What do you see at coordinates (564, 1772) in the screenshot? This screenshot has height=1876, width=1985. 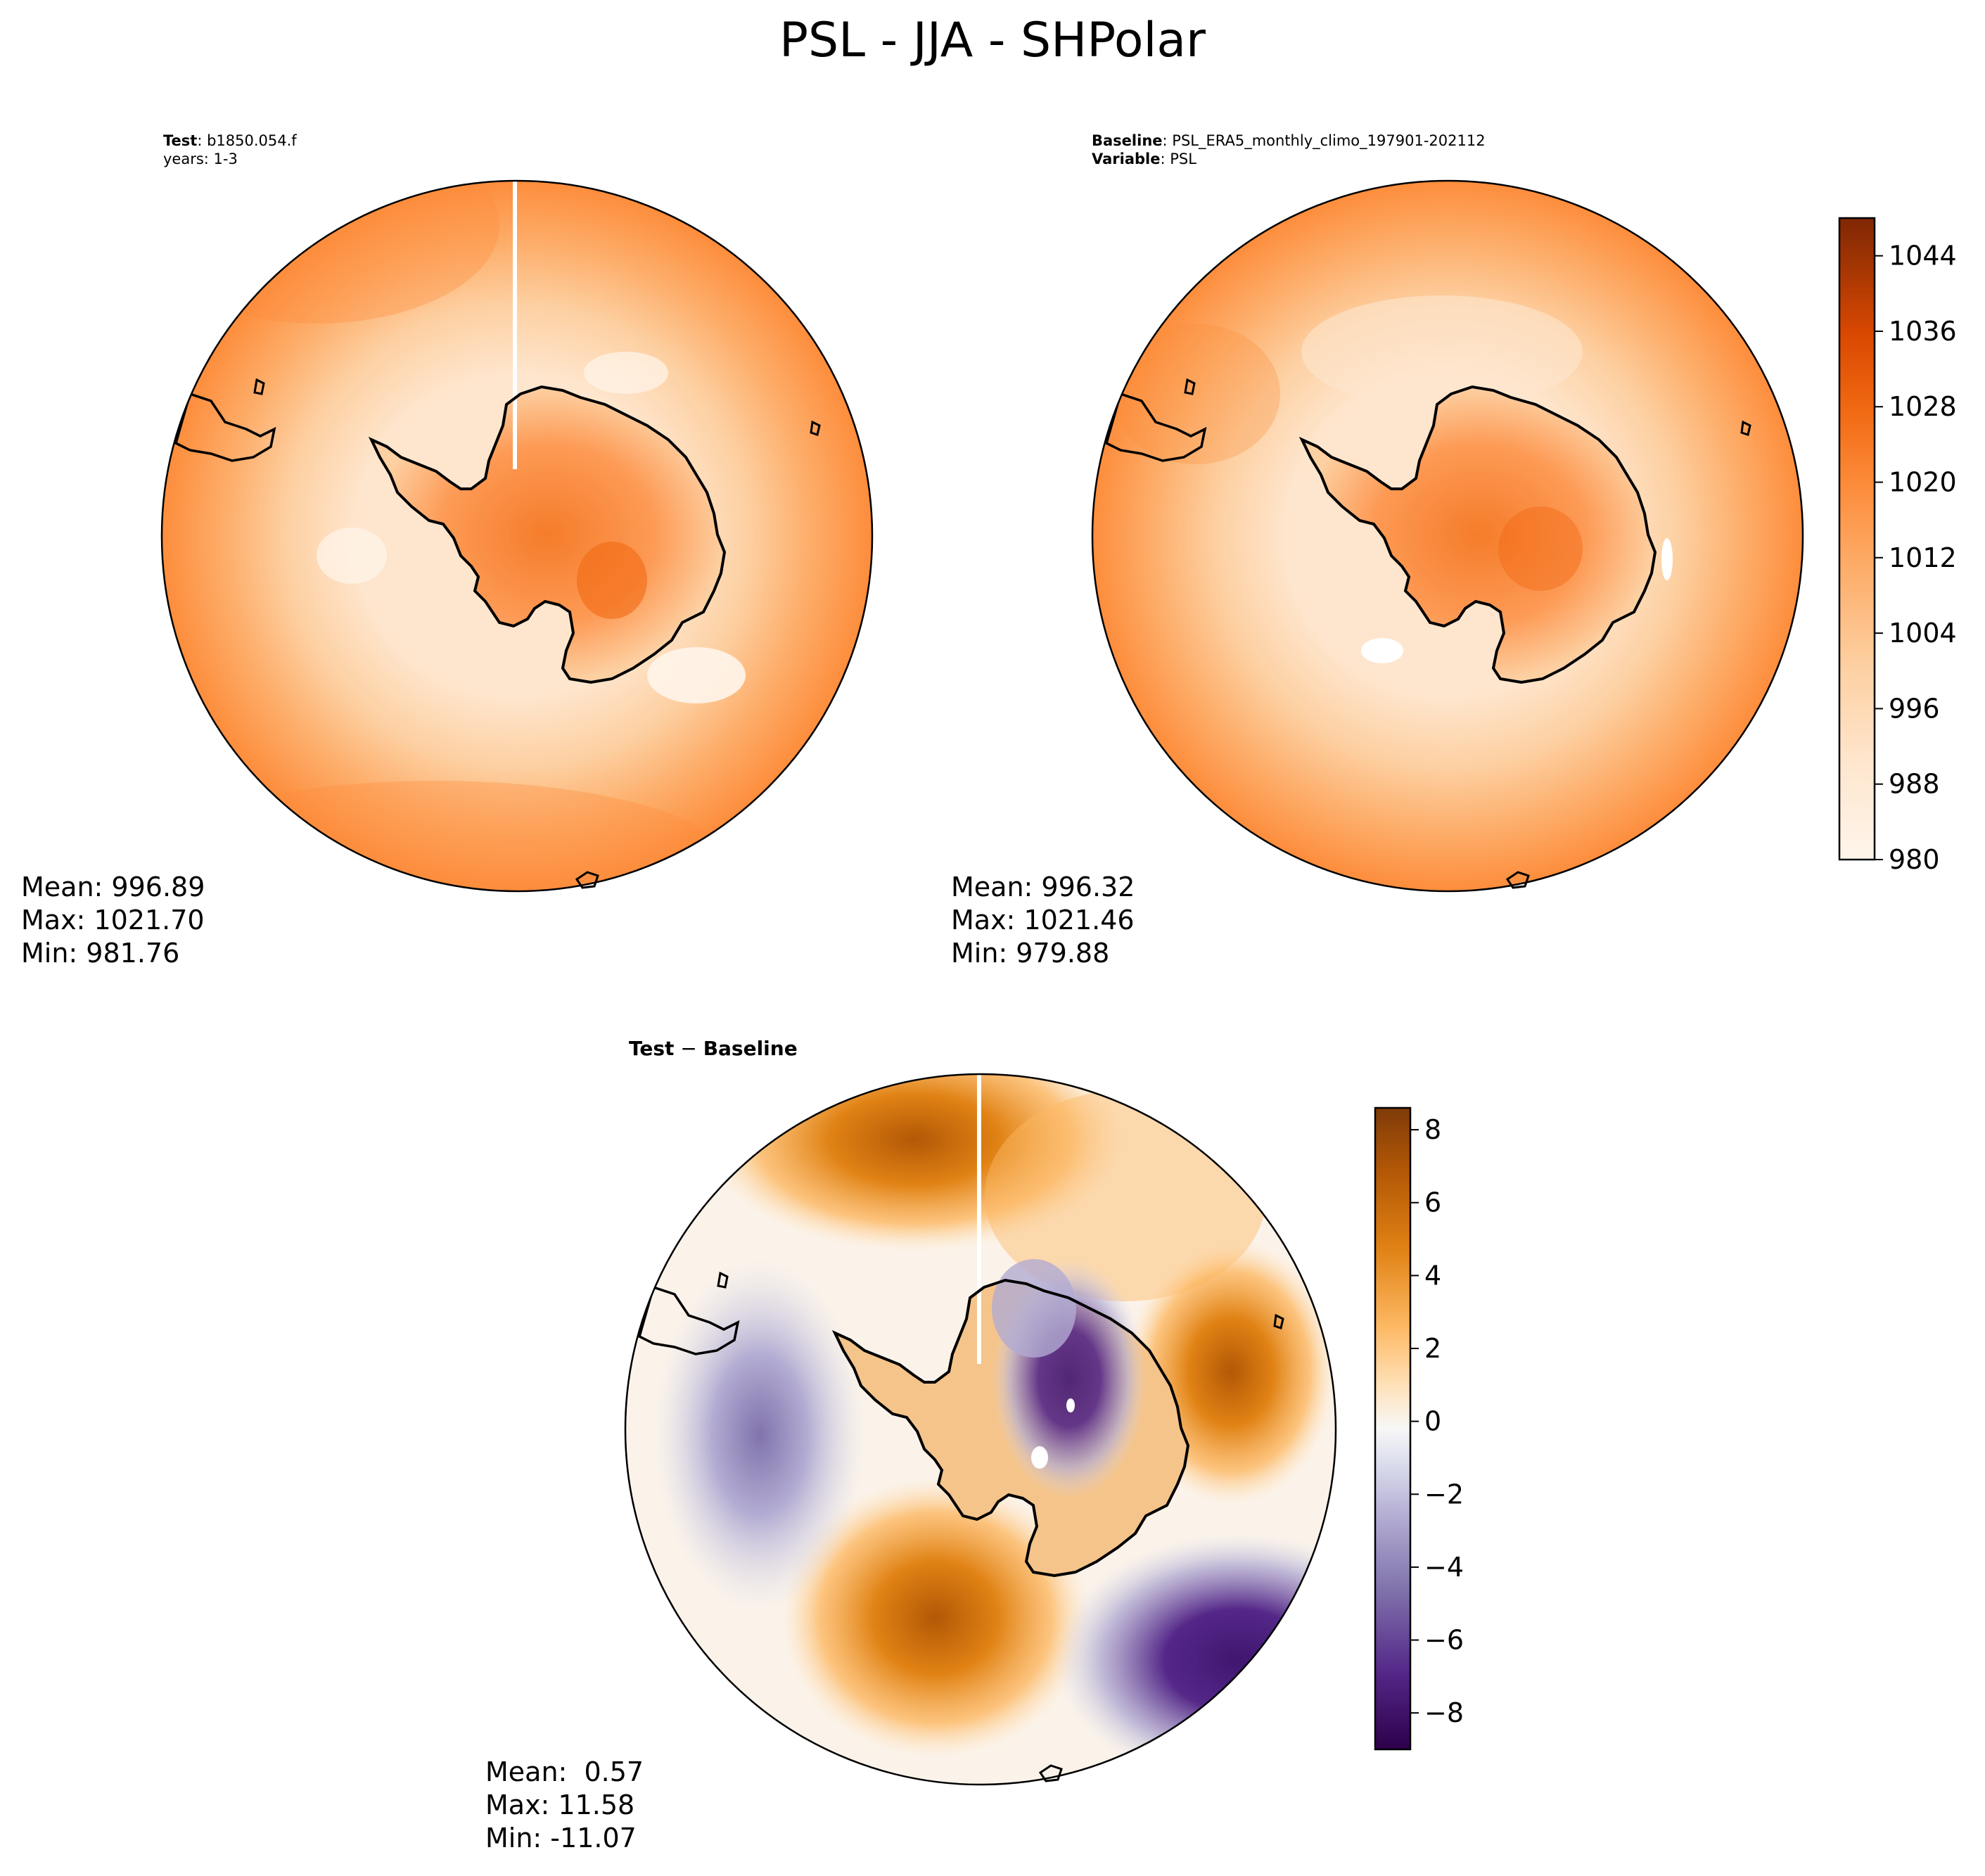 I see `difference-mean: Mean: 0.57` at bounding box center [564, 1772].